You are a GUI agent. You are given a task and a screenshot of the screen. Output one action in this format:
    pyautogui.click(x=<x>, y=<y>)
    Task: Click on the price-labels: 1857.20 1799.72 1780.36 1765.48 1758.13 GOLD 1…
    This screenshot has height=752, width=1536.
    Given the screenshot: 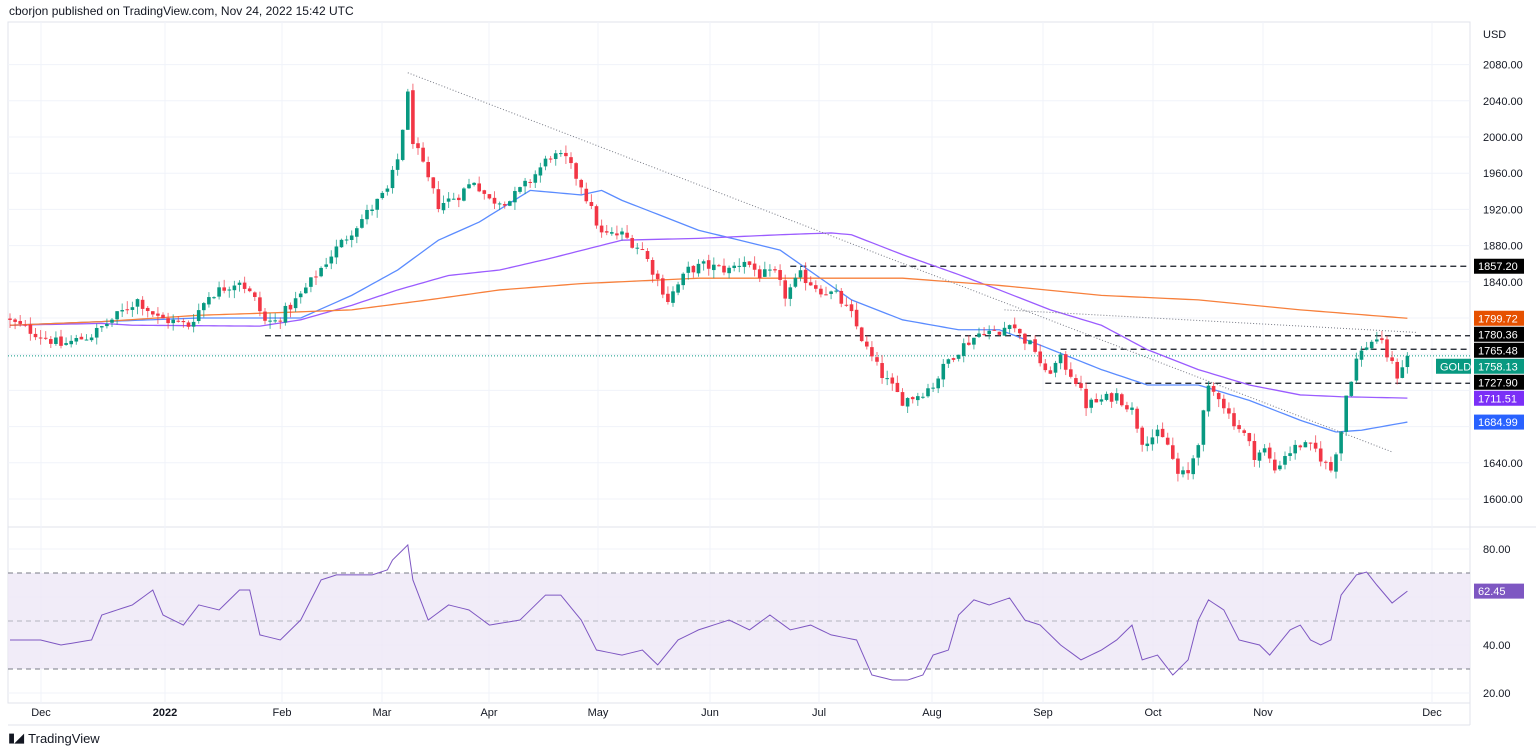 What is the action you would take?
    pyautogui.click(x=1480, y=428)
    